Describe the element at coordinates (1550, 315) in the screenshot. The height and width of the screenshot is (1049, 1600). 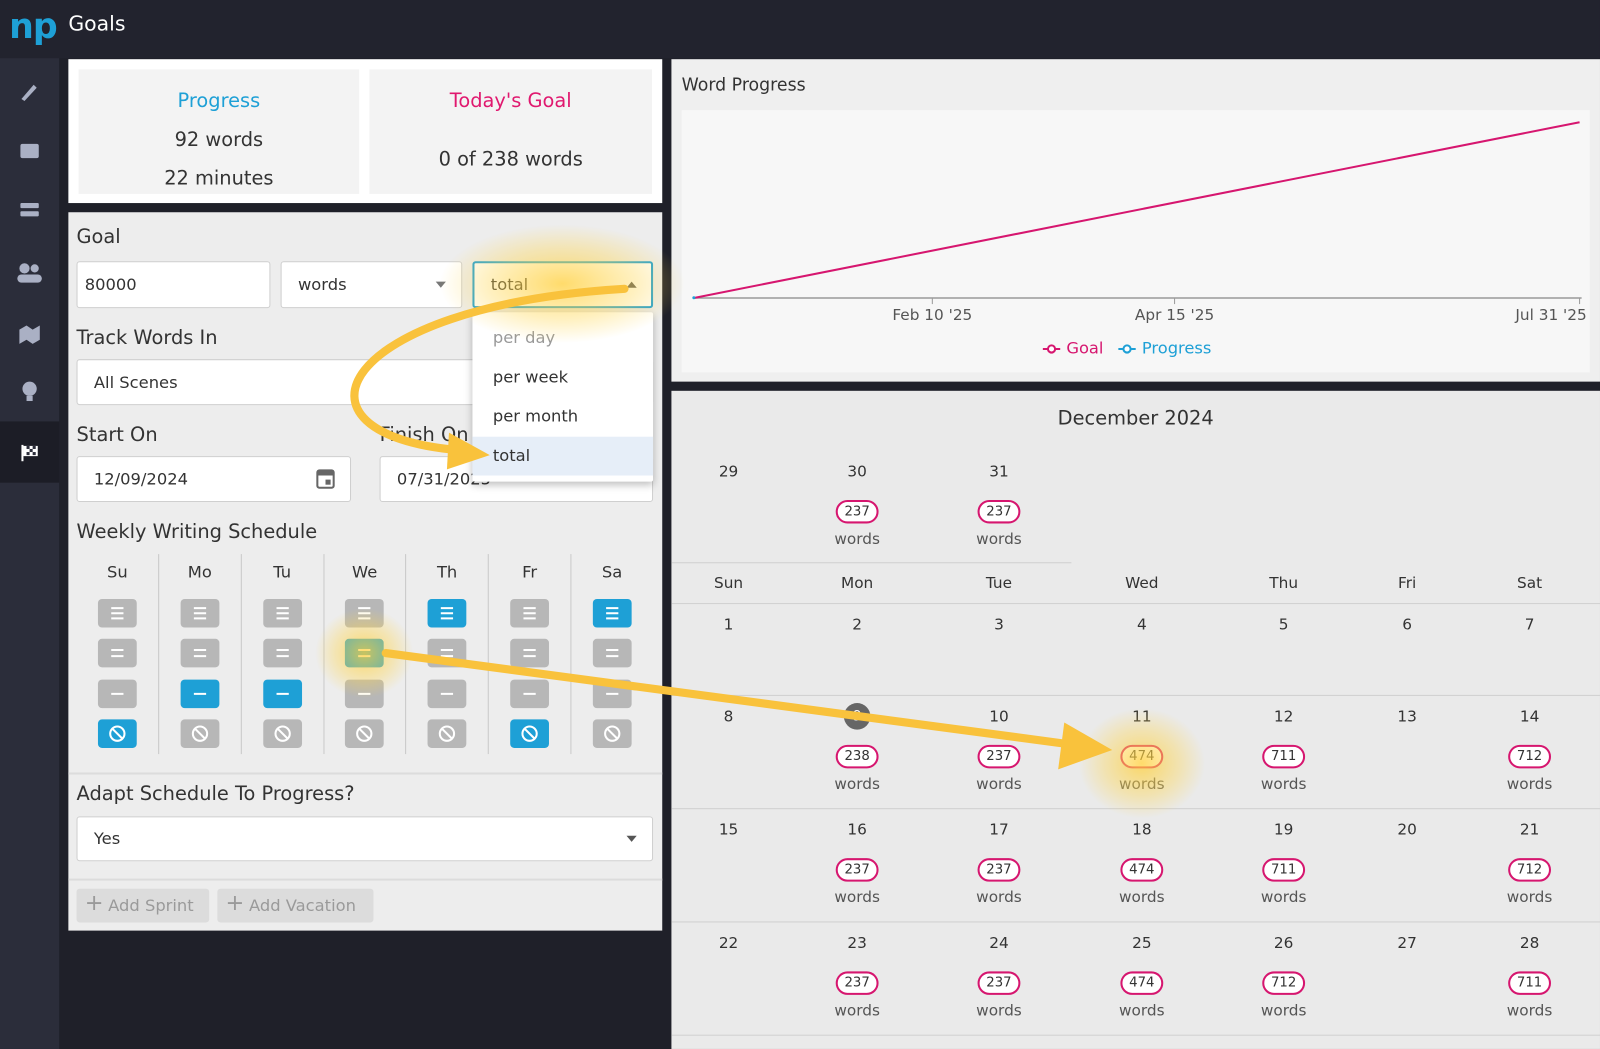
I see `x-tick-label: Jul 31 '25` at that location.